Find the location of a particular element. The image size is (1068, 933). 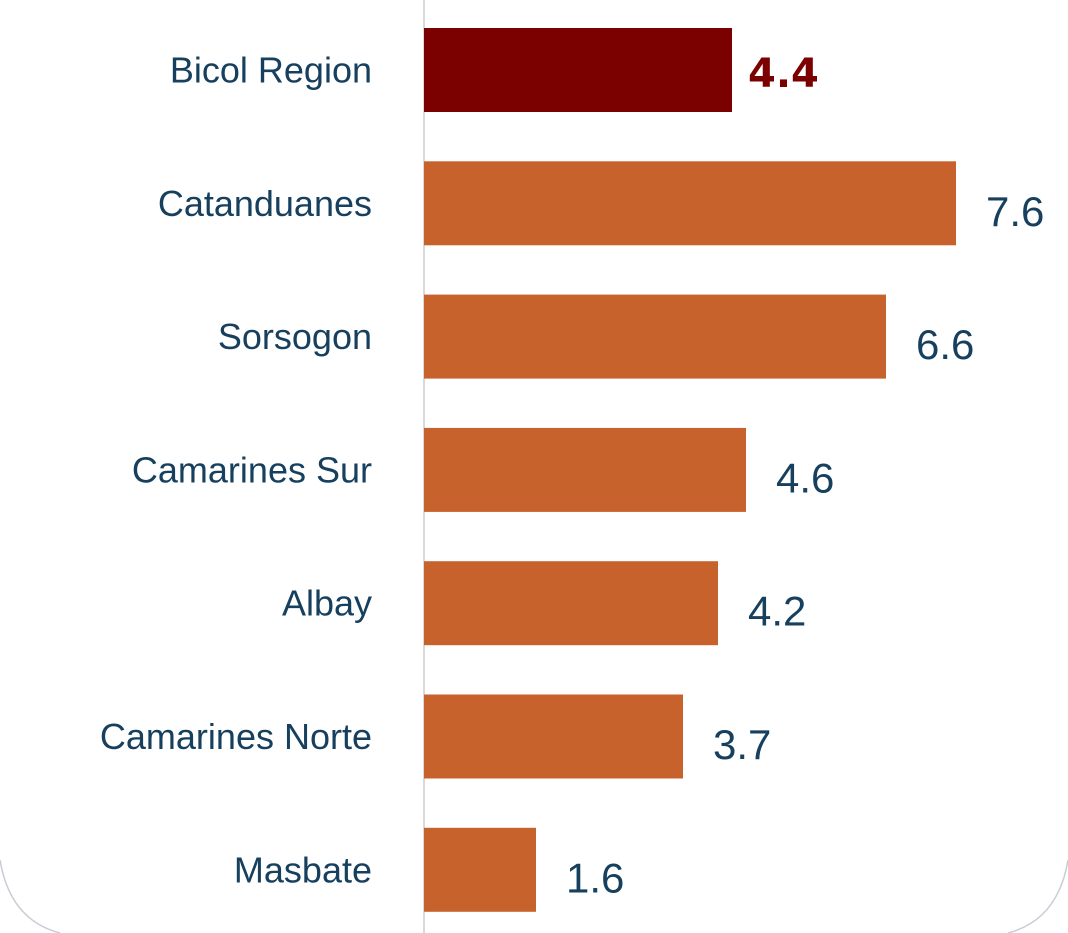

value-label: 4.2 is located at coordinates (777, 611).